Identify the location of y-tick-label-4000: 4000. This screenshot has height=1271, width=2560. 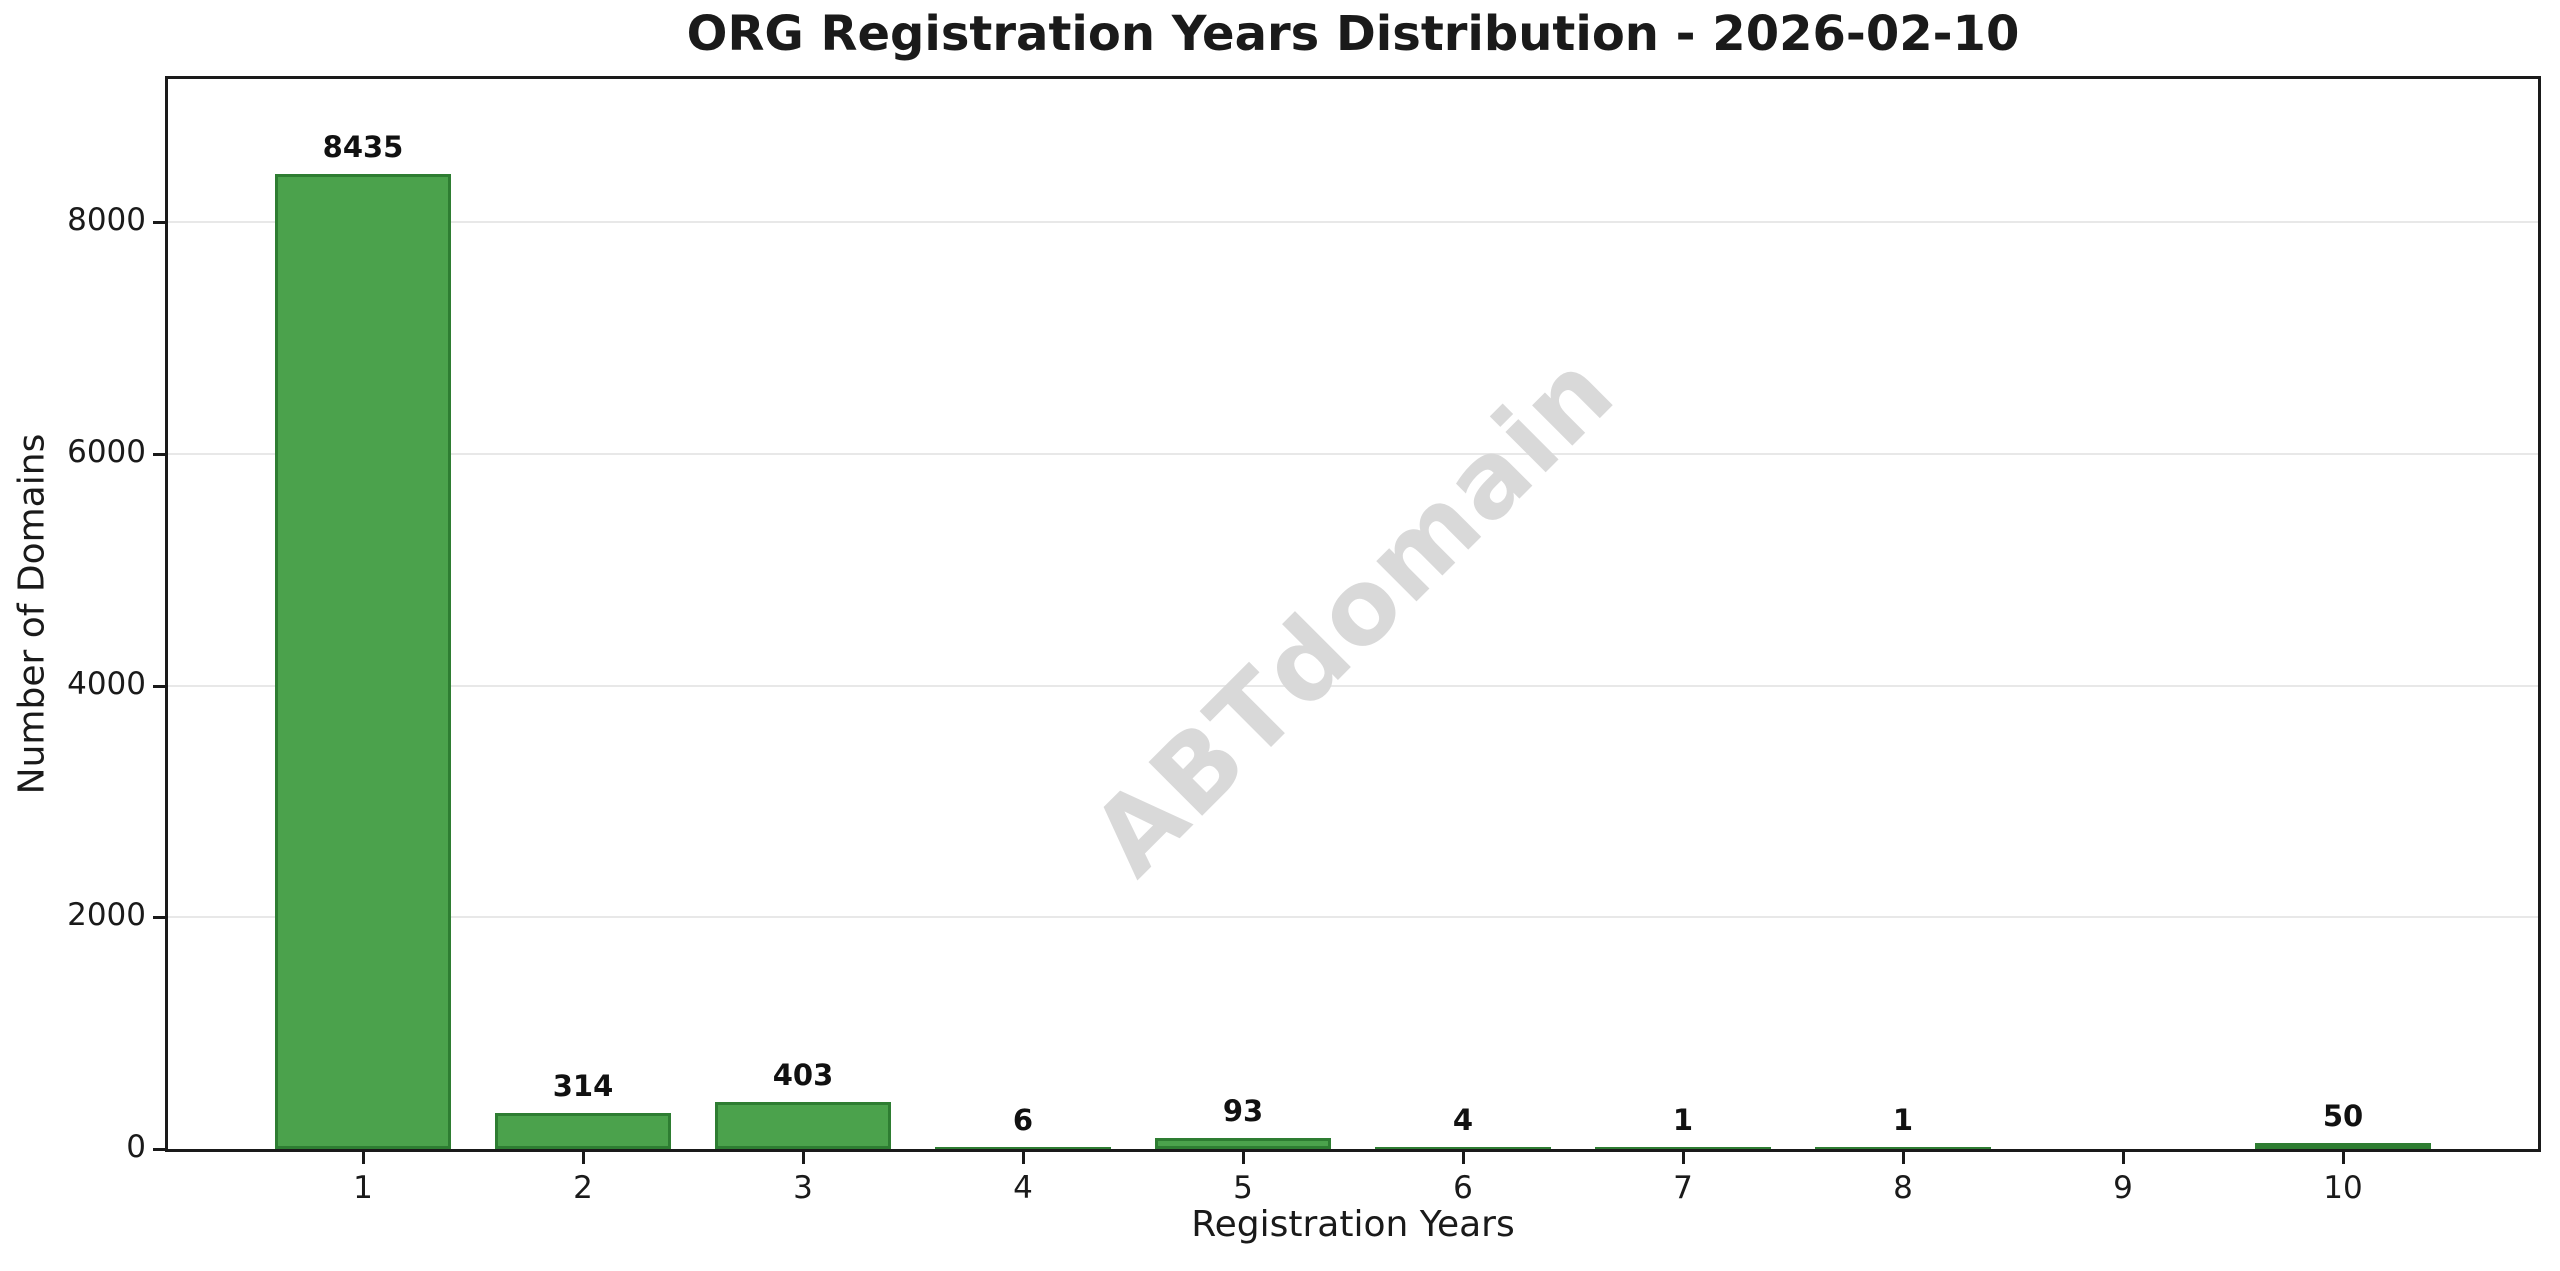
(106, 683).